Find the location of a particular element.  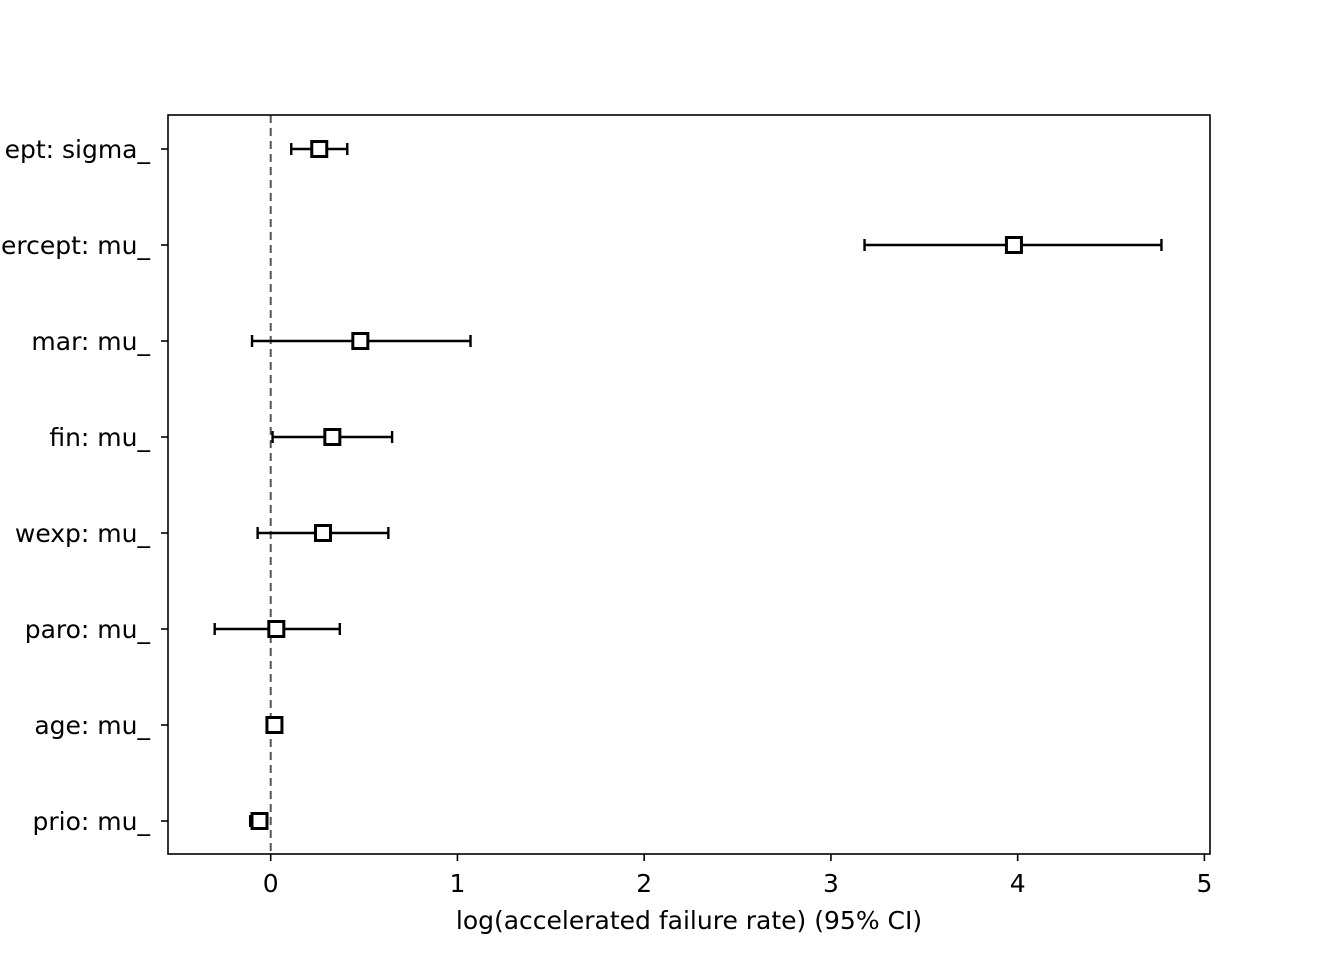

estimate-marker-paro-mu is located at coordinates (276, 629).